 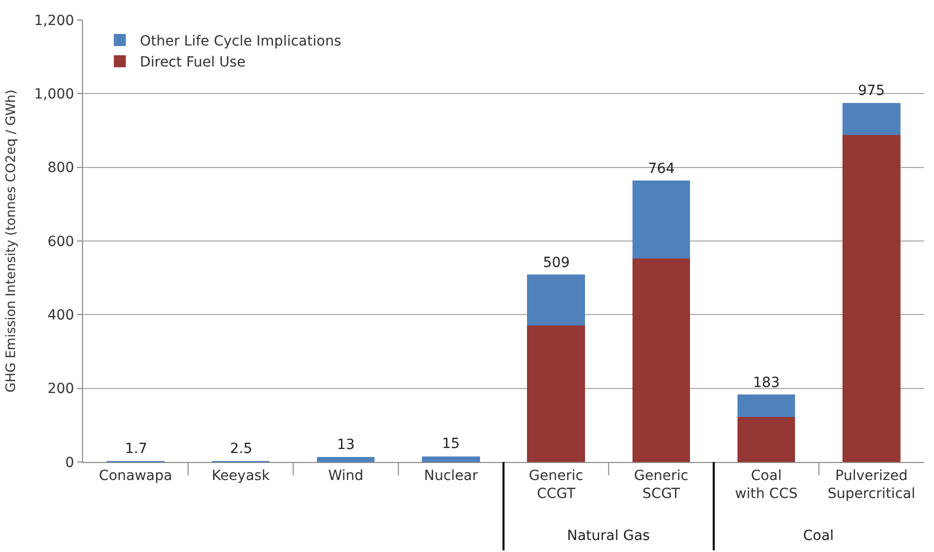 I want to click on total-label: 183, so click(x=766, y=383).